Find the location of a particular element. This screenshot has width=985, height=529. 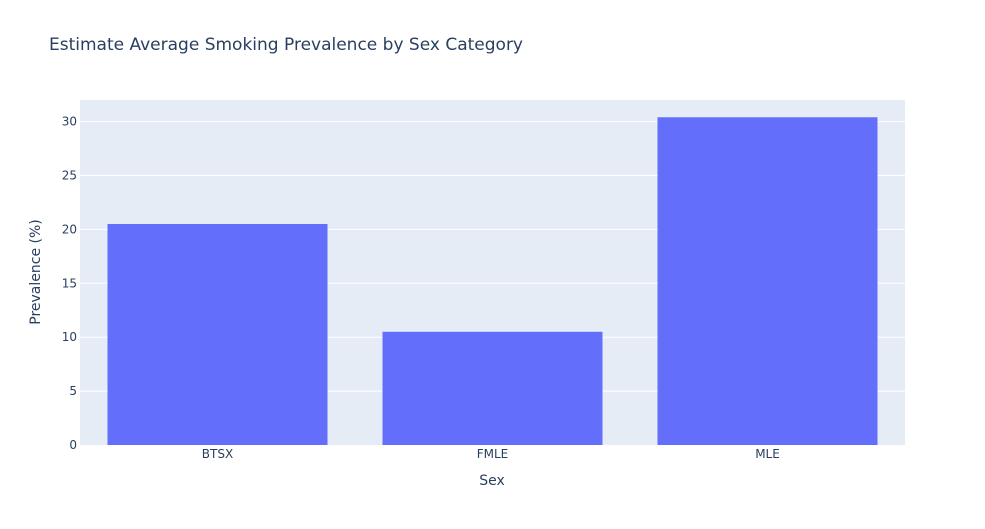

bar-btsx is located at coordinates (217, 334).